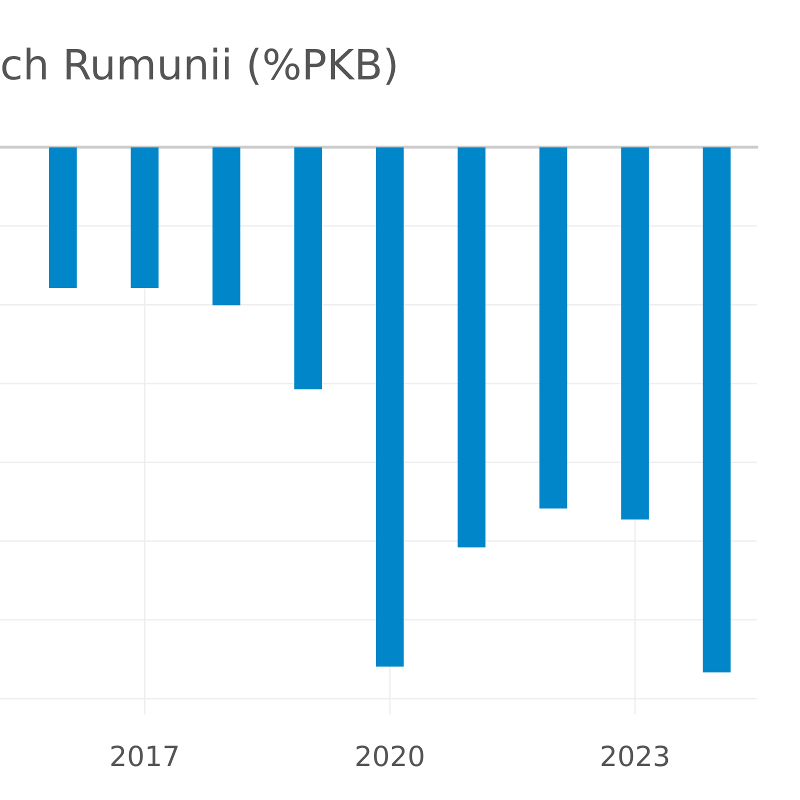  Describe the element at coordinates (199, 66) in the screenshot. I see `chart-title: ch Rumunii (%PKB)` at that location.